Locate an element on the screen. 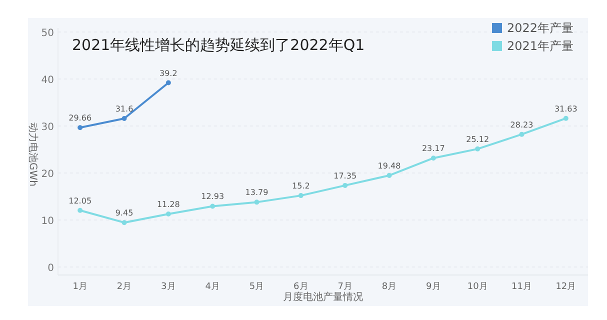 The image size is (607, 320). chart-title: 2021年线性增长的趋势延续到了2022年Q1 is located at coordinates (218, 45).